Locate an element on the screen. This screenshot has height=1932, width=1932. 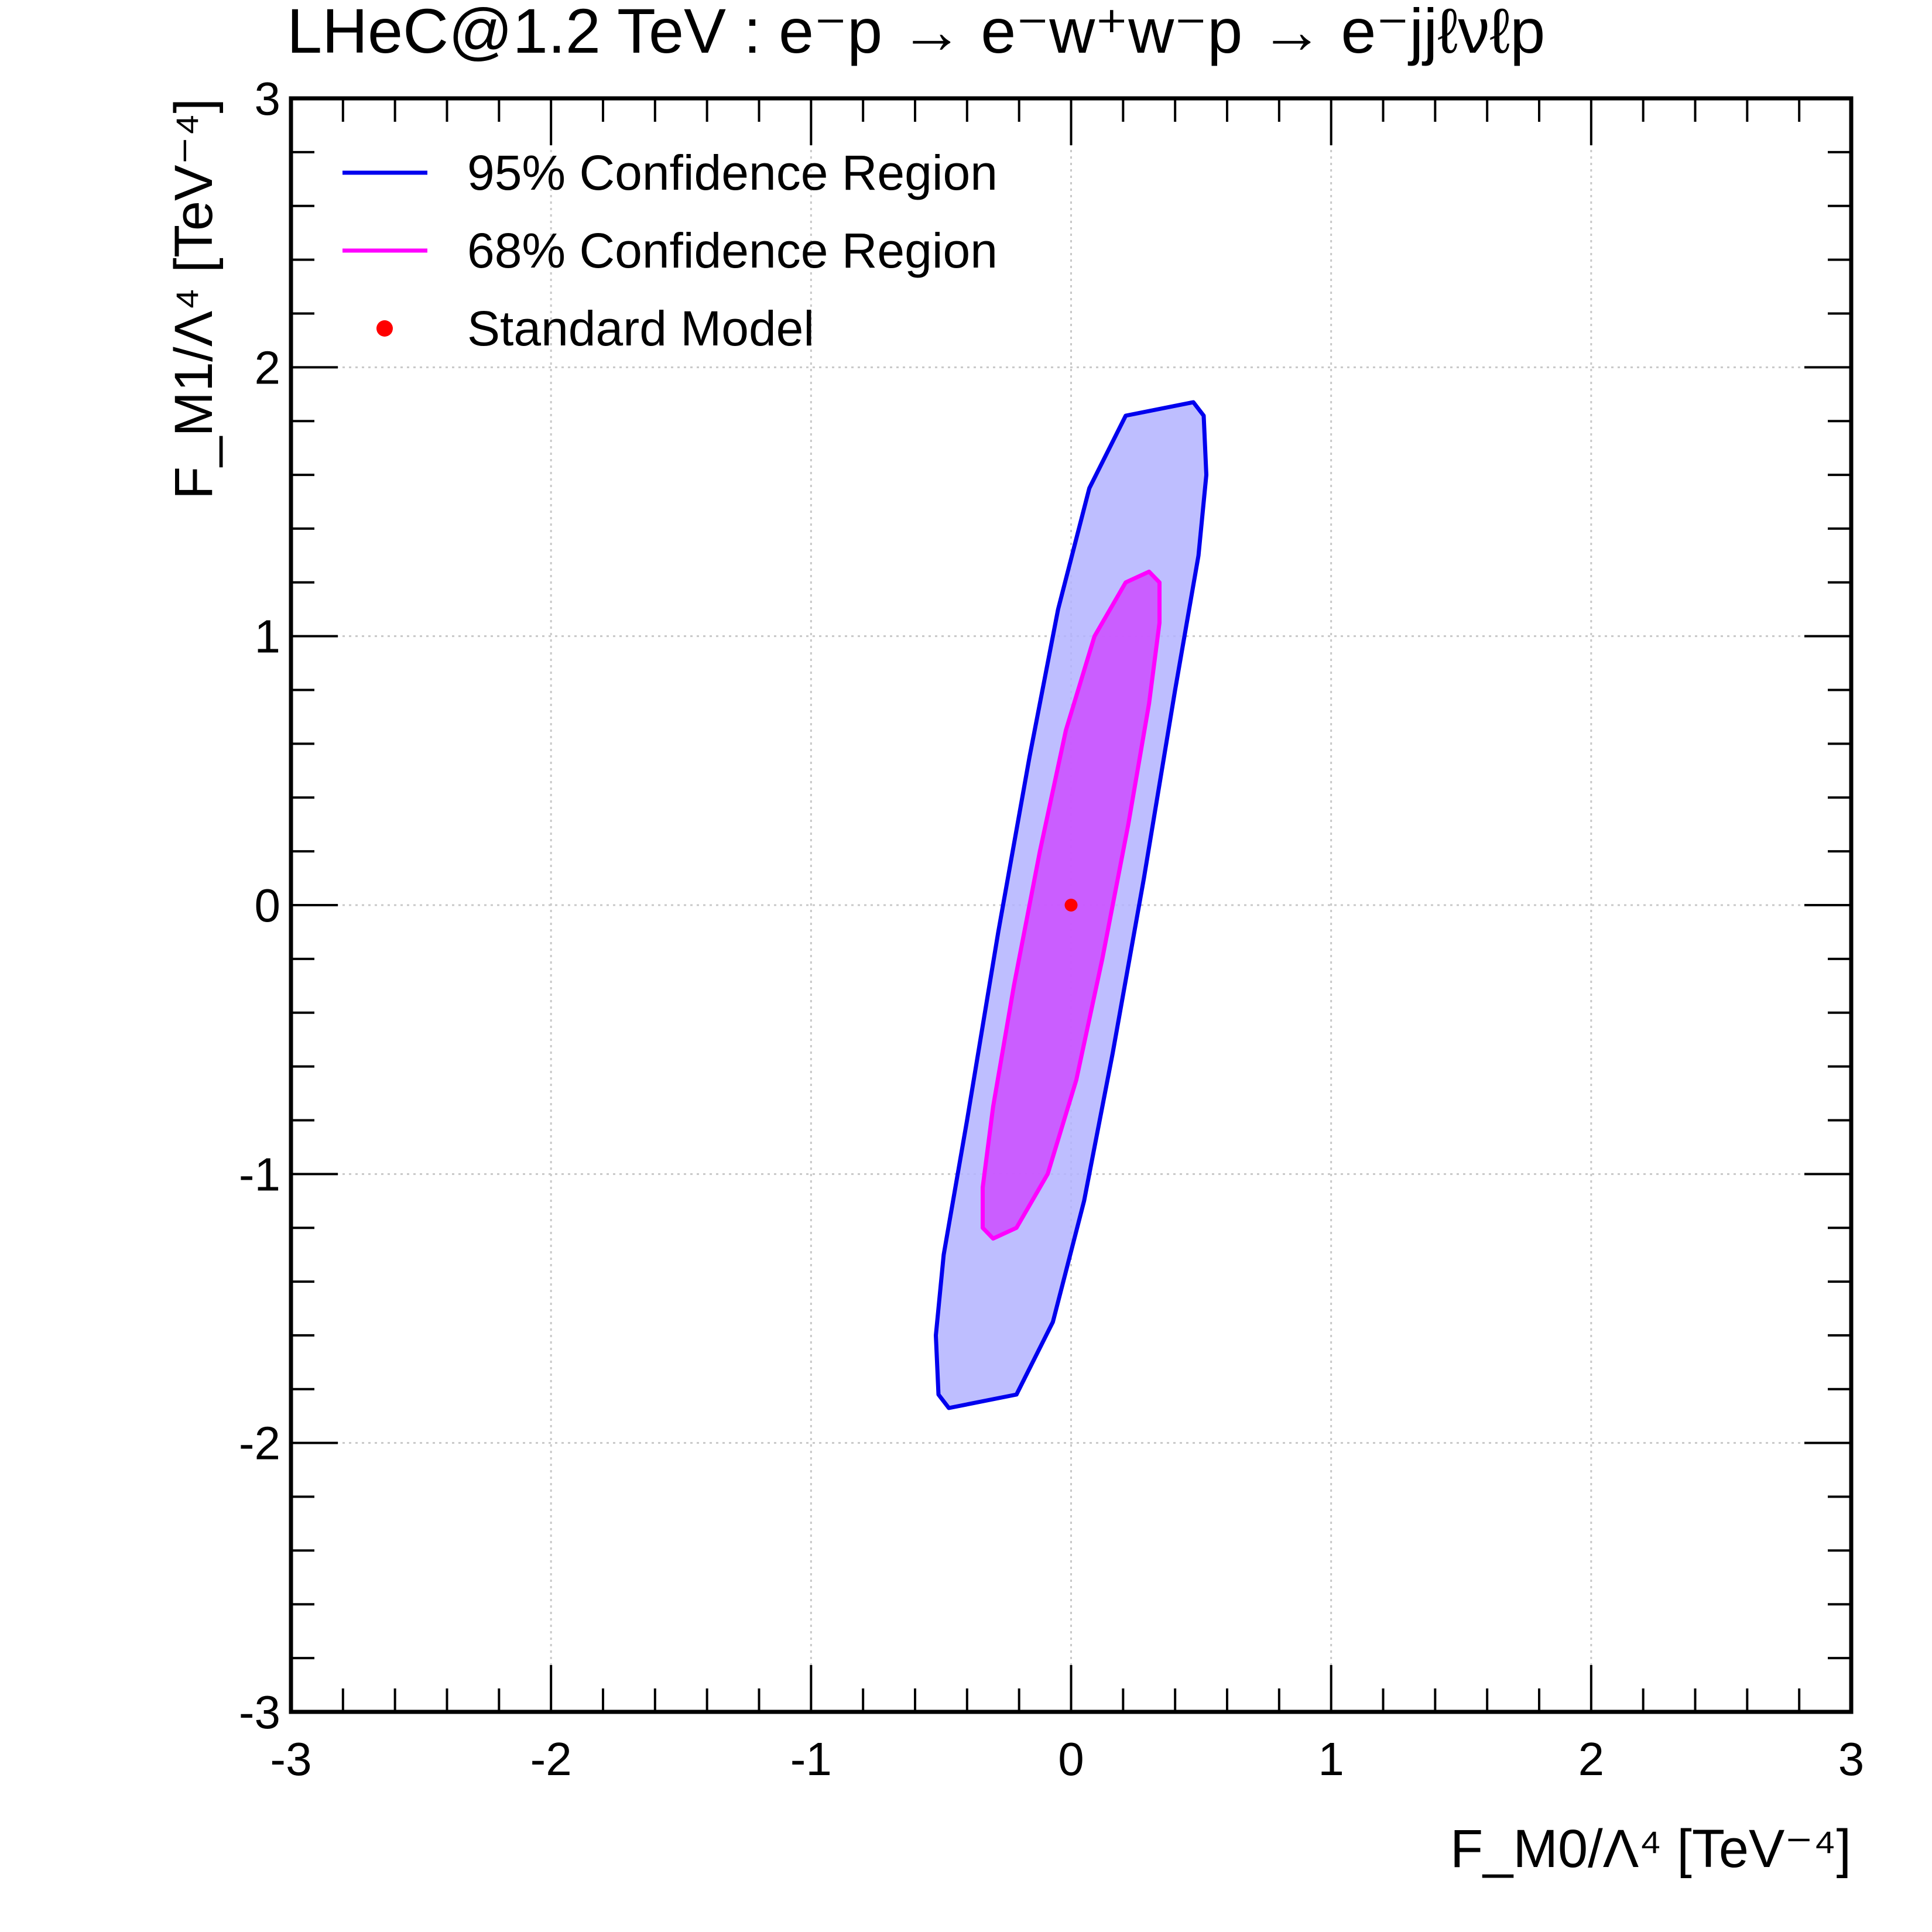
y-tick-label: 0 is located at coordinates (268, 905).